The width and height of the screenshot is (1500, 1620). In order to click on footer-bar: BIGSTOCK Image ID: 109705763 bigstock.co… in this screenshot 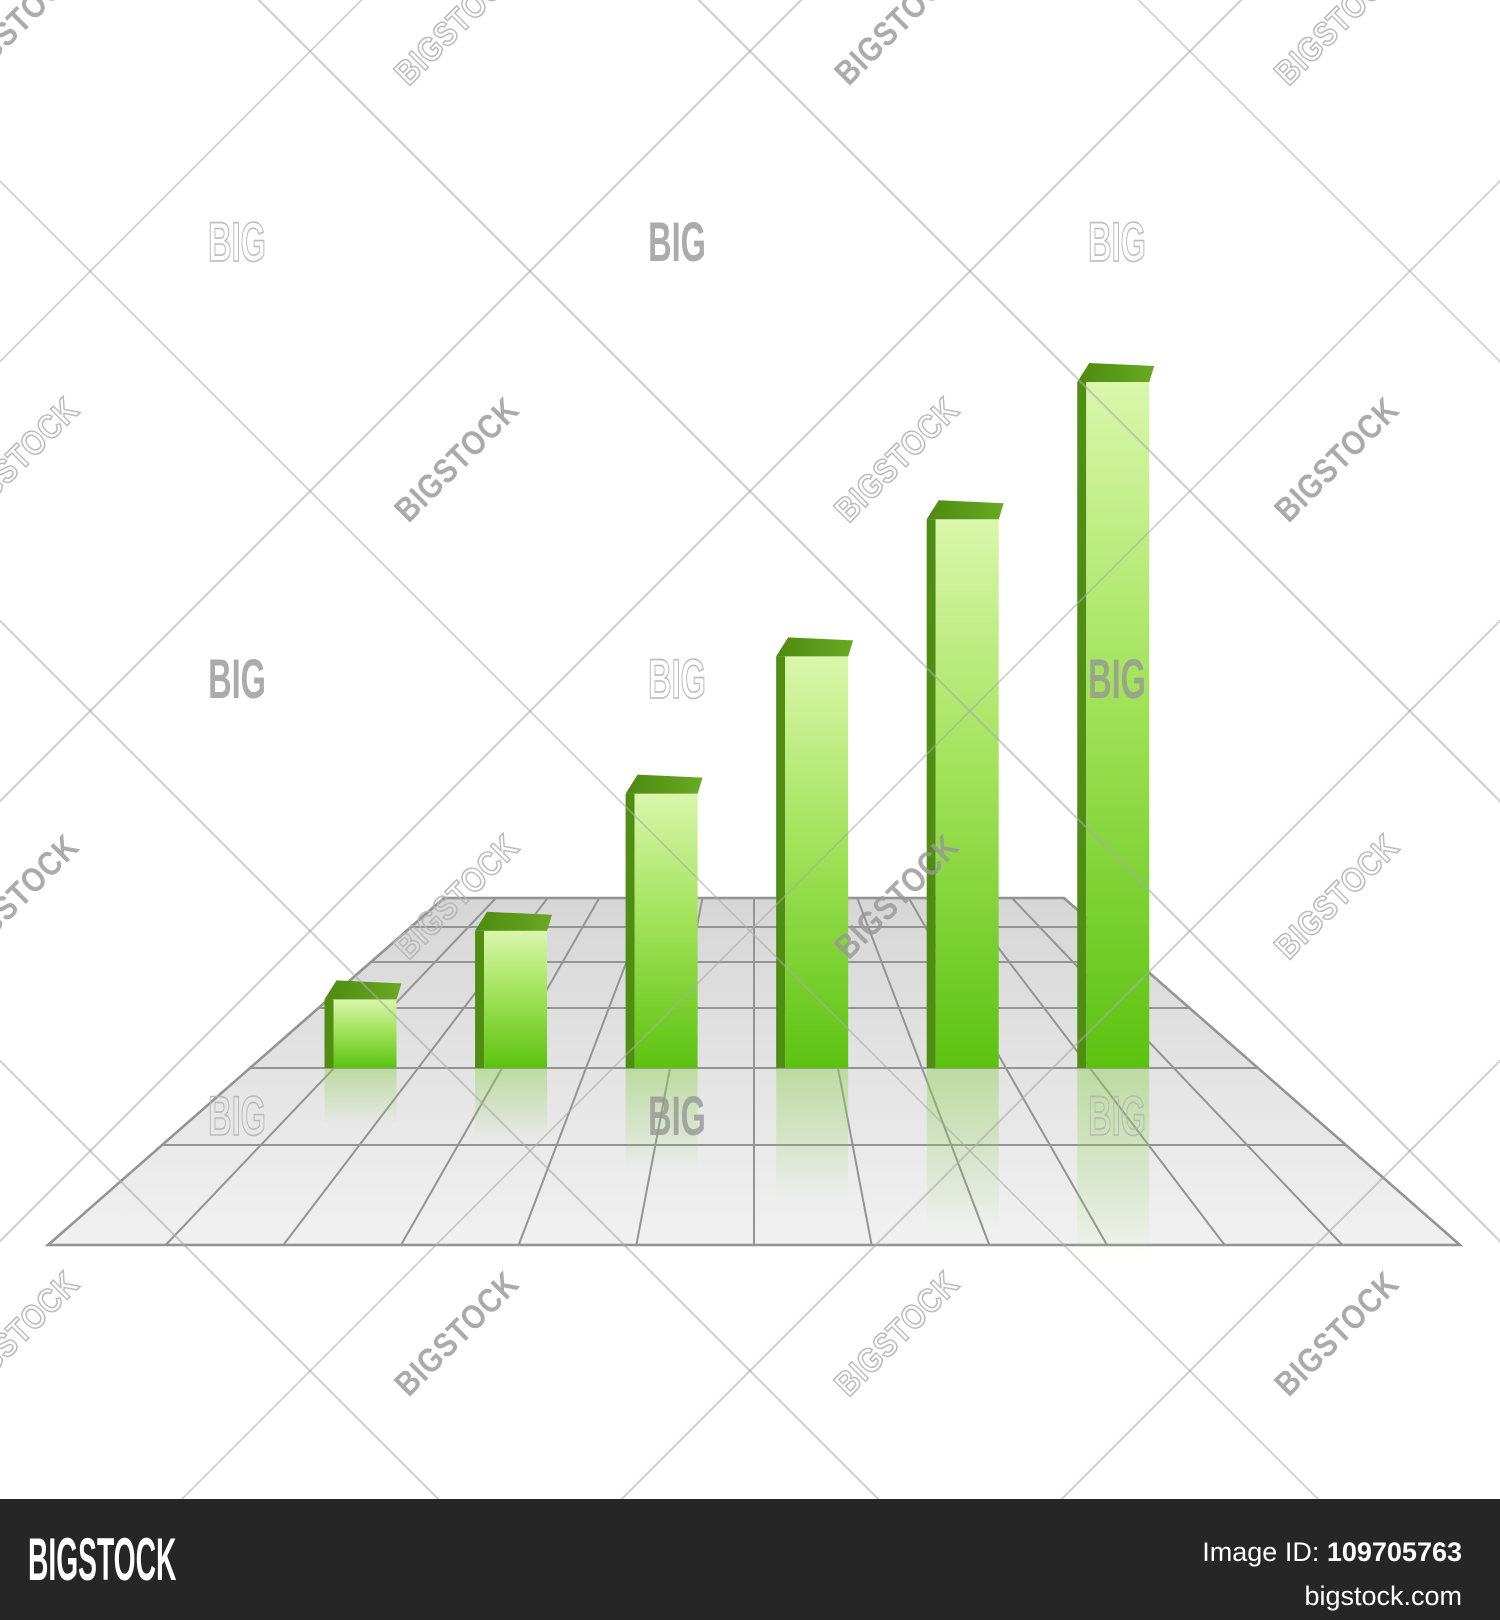, I will do `click(750, 1559)`.